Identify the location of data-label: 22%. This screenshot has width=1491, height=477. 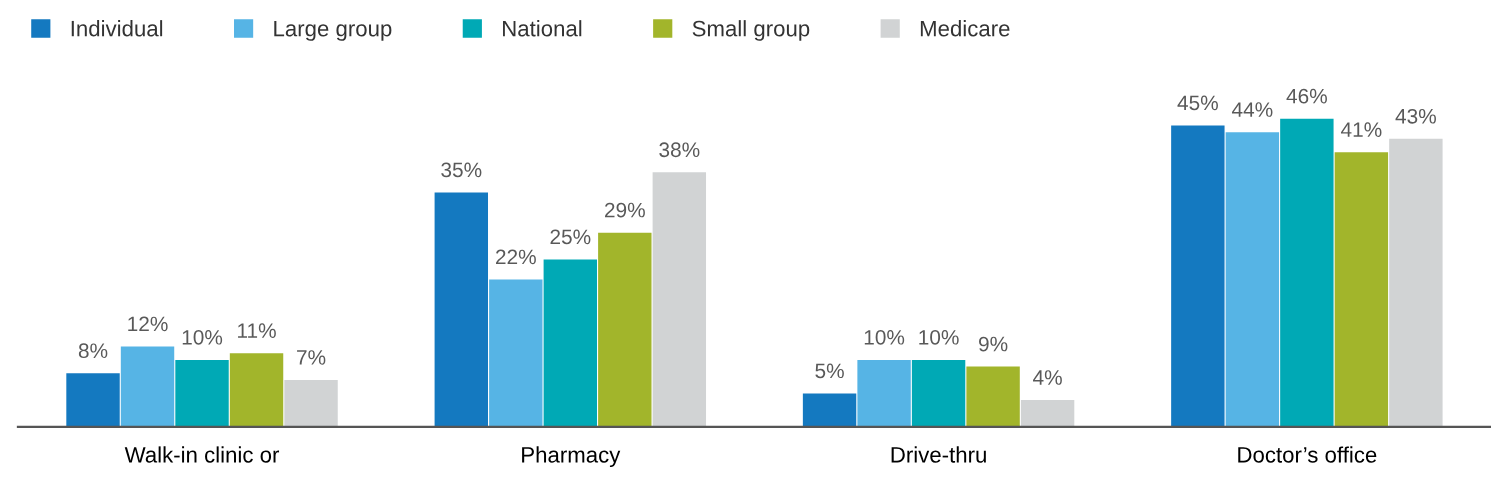
(516, 257).